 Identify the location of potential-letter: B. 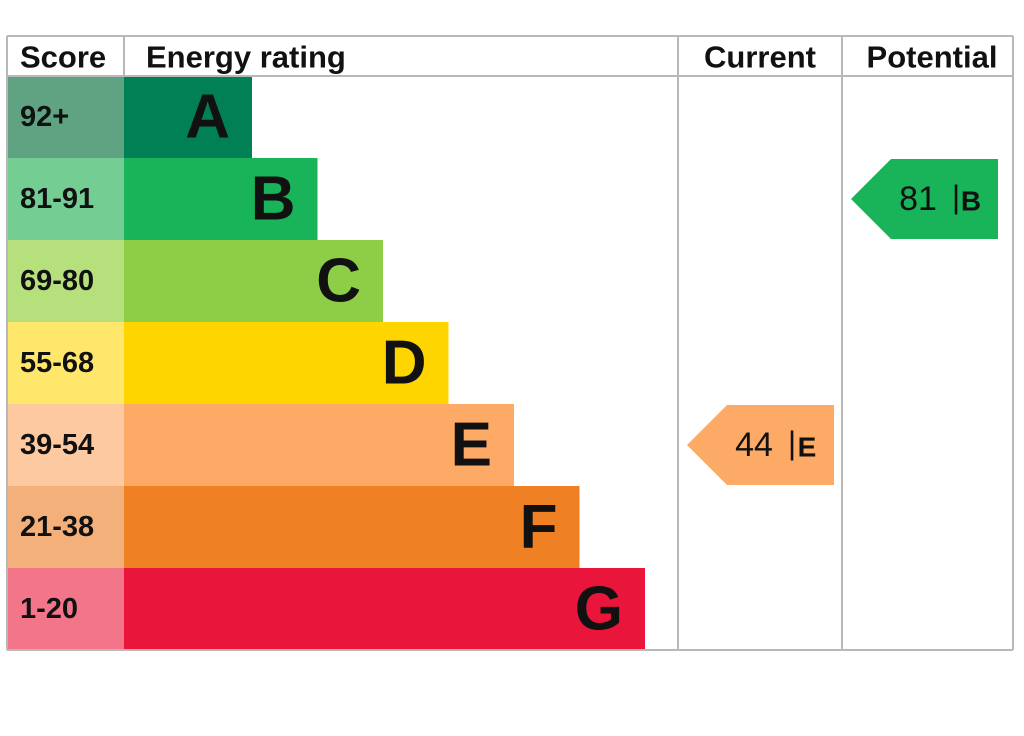
(971, 201).